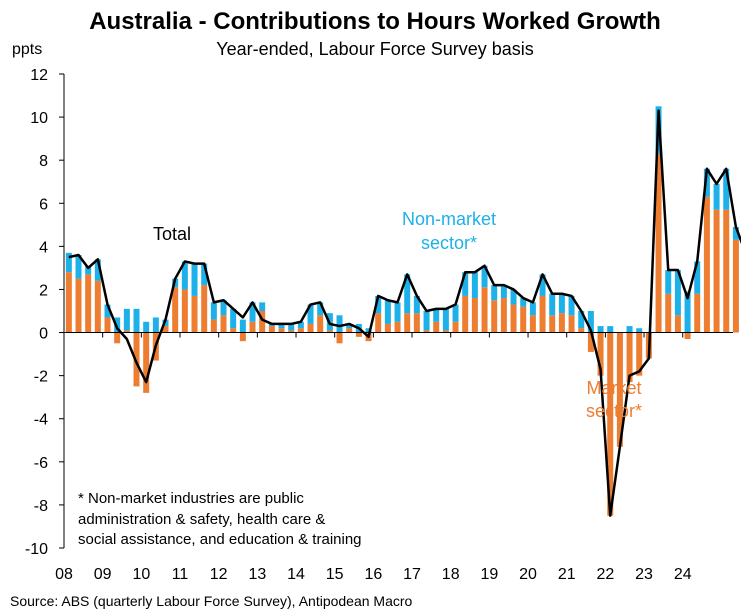 The height and width of the screenshot is (615, 741). What do you see at coordinates (180, 574) in the screenshot?
I see `x-tick-label: 11` at bounding box center [180, 574].